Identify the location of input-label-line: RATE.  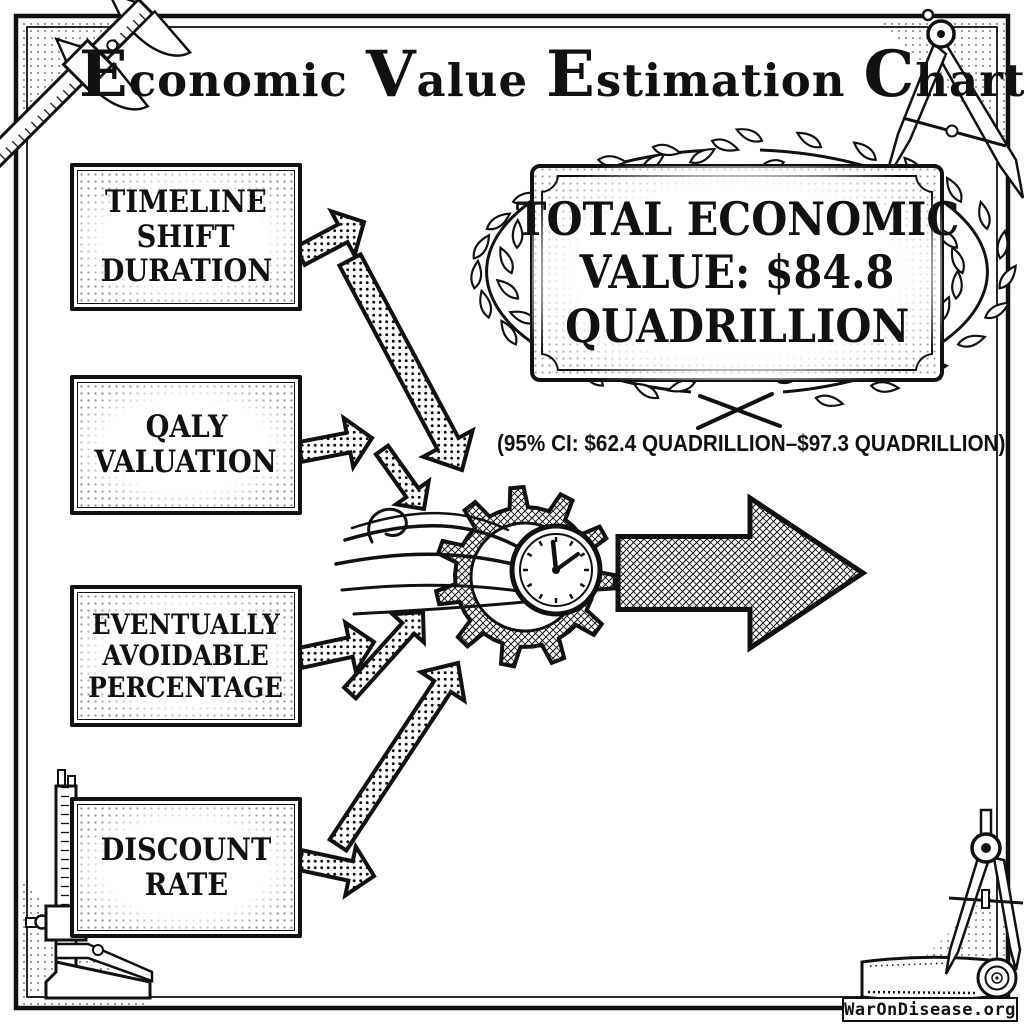
(186, 884).